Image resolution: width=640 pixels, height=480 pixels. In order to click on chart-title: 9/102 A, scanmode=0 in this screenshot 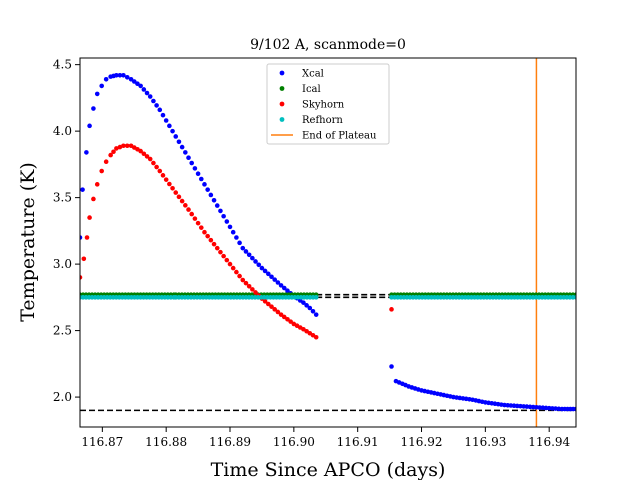, I will do `click(328, 45)`.